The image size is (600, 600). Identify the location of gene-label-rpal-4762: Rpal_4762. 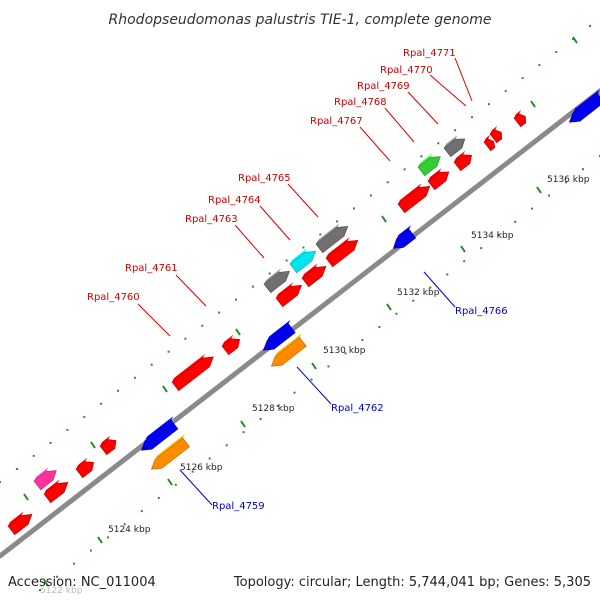
(340, 390).